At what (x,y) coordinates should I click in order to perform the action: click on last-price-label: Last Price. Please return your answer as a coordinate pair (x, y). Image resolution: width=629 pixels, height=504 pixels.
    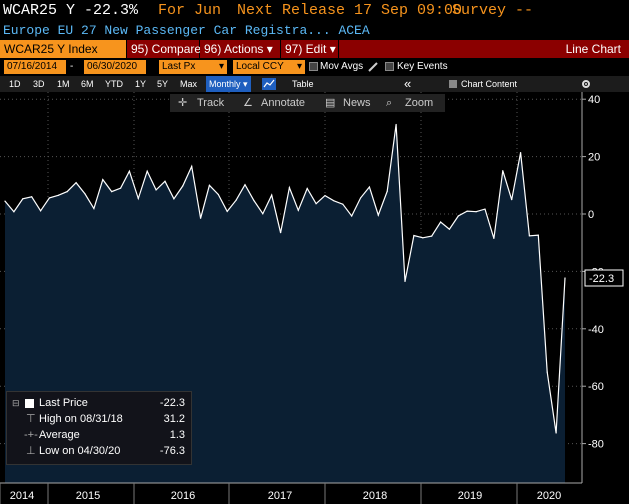
    Looking at the image, I should click on (63, 403).